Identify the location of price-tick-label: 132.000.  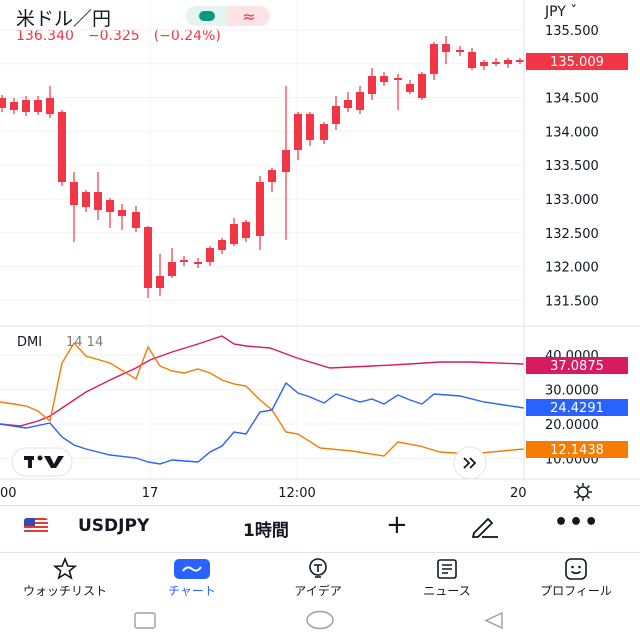
(572, 268).